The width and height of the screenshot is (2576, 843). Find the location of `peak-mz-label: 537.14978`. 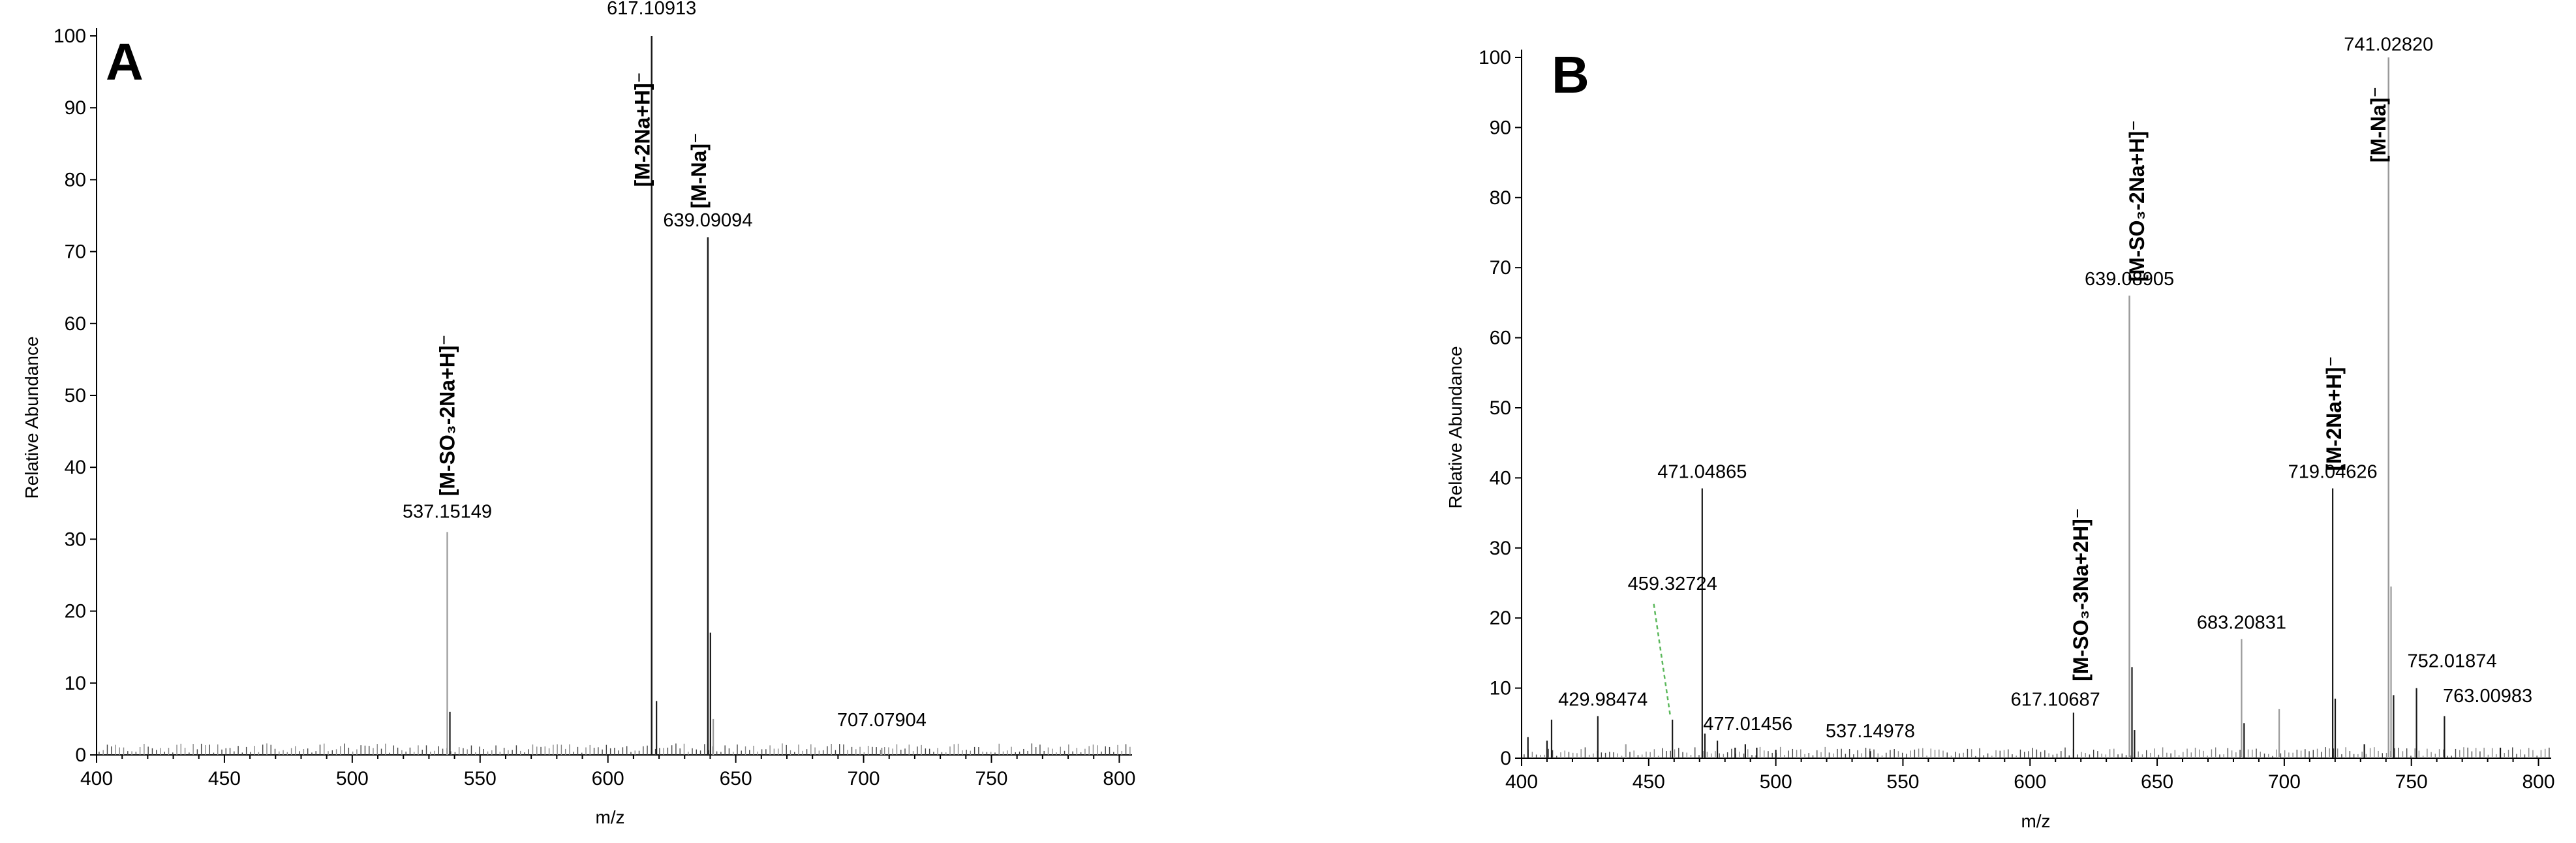

peak-mz-label: 537.14978 is located at coordinates (1870, 731).